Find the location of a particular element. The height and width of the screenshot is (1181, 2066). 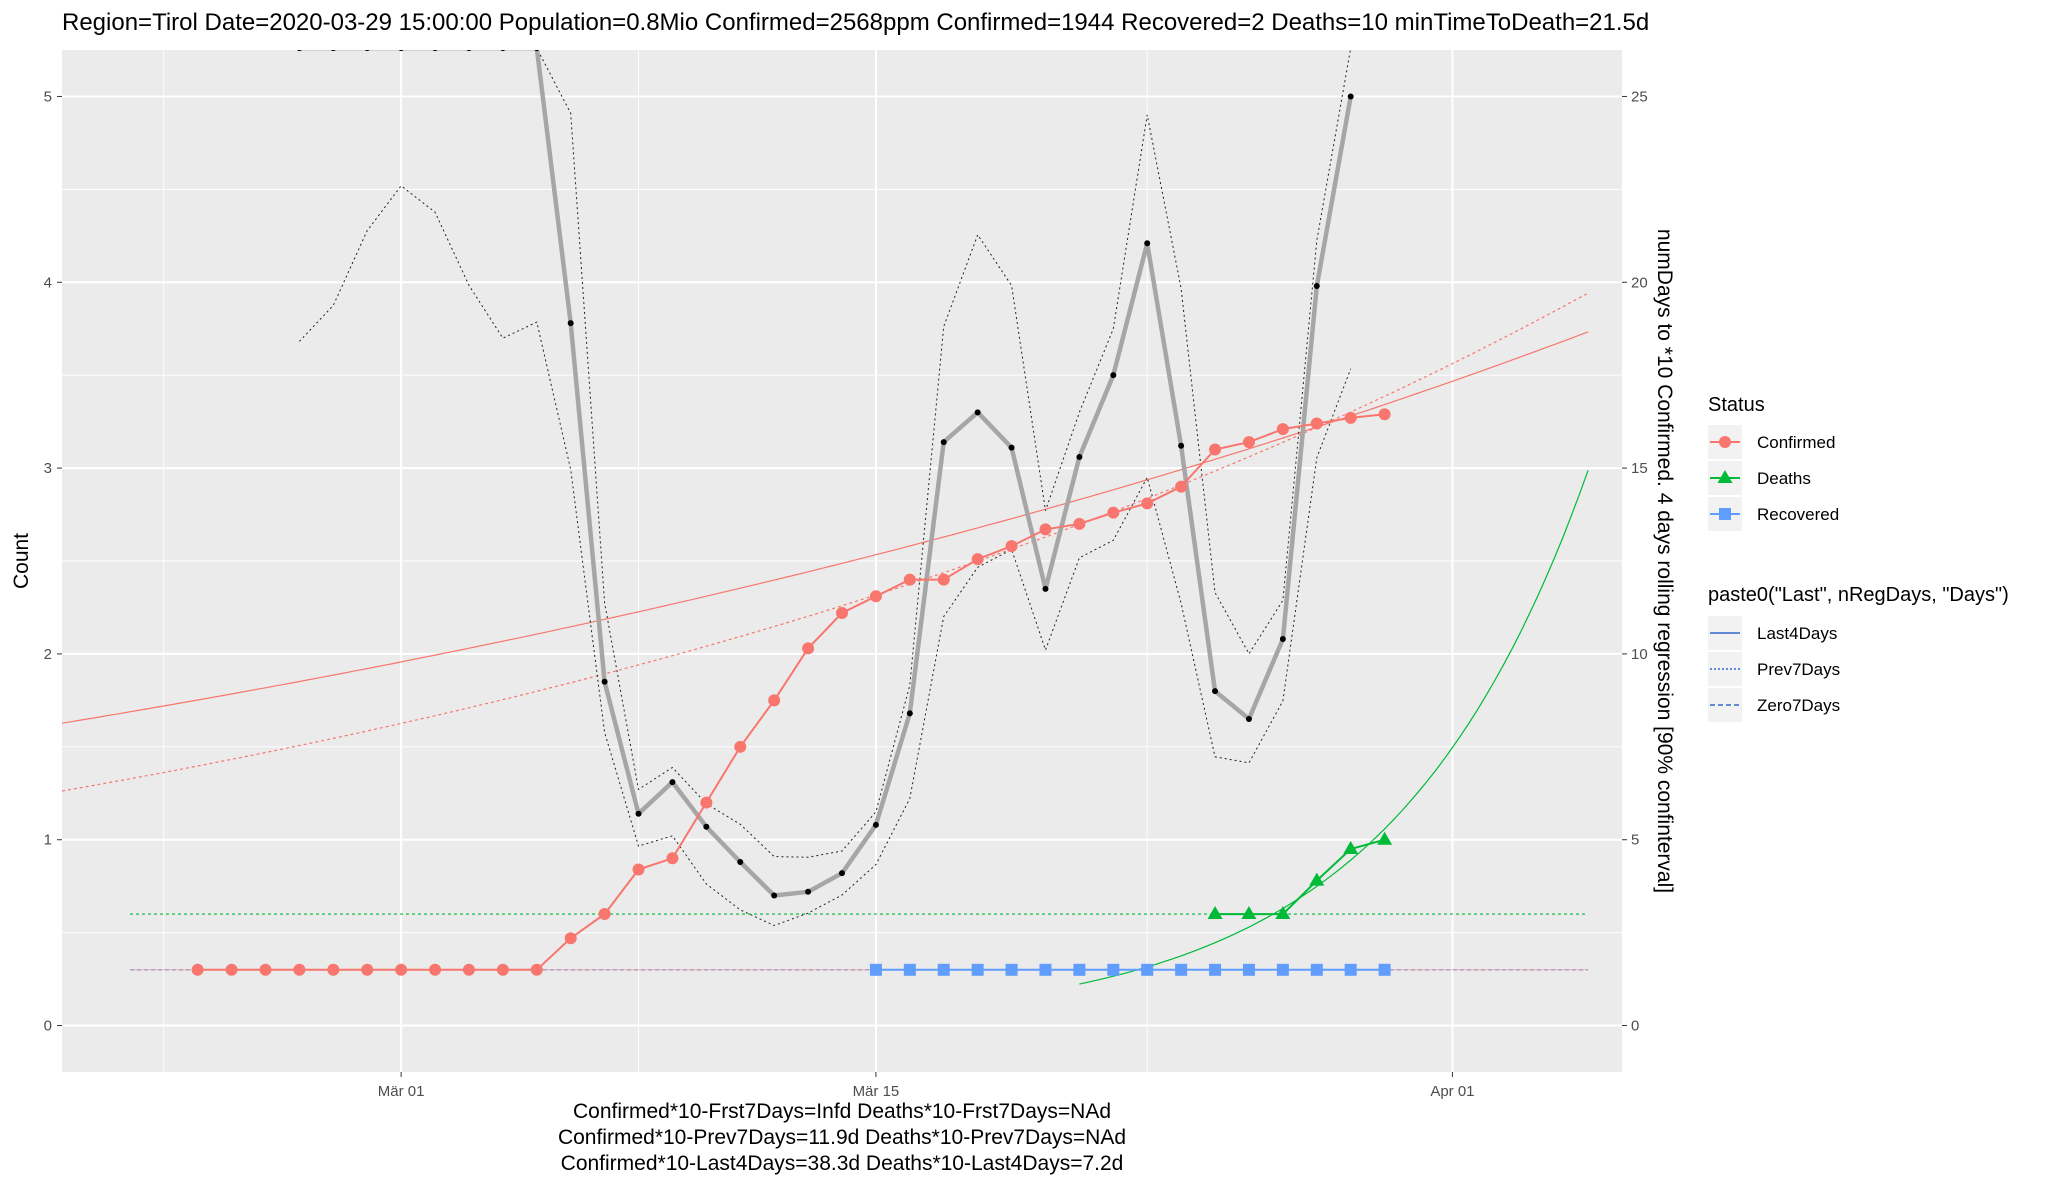

x-tick-label: Mär 01 is located at coordinates (401, 1091).